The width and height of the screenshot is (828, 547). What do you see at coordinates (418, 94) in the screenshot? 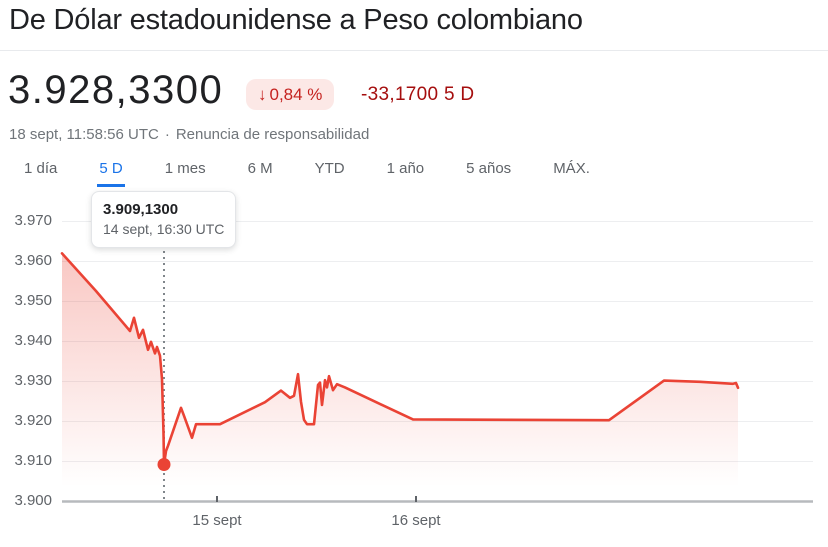
I see `absolute-change: -33,1700 5 D` at bounding box center [418, 94].